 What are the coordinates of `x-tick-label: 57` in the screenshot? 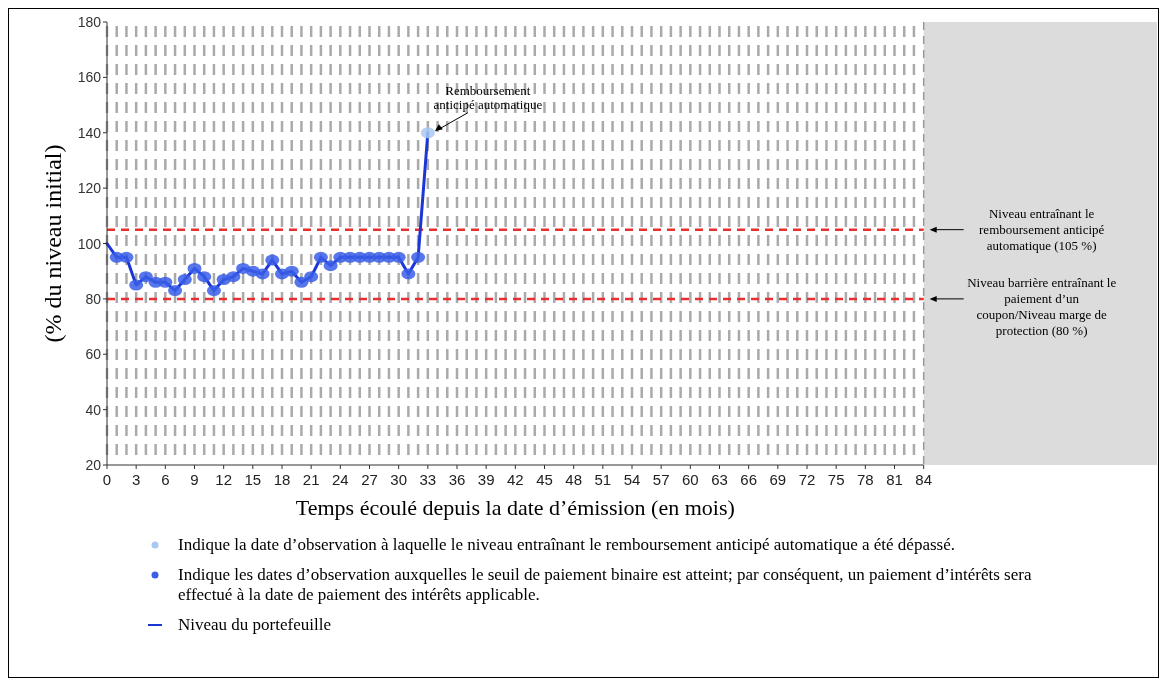 It's located at (661, 479).